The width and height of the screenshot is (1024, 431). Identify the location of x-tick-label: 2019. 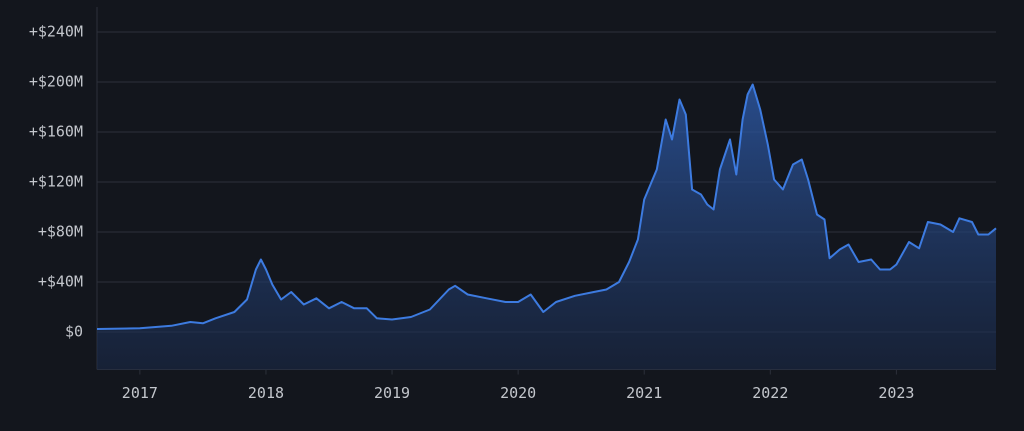
(392, 393).